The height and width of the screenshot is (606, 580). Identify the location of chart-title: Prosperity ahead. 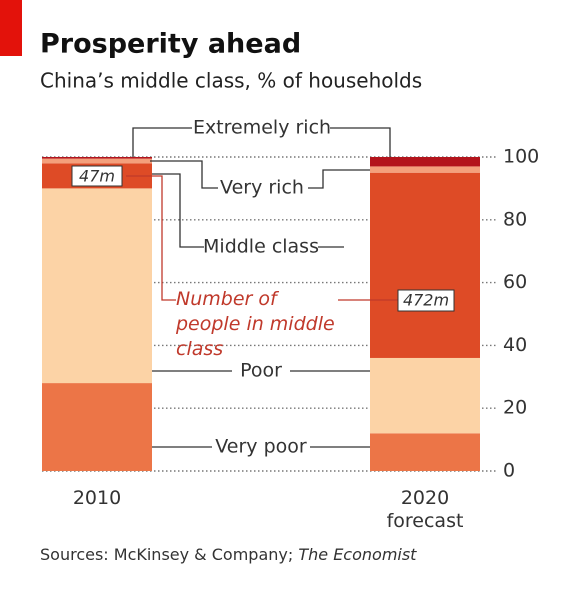
(170, 44).